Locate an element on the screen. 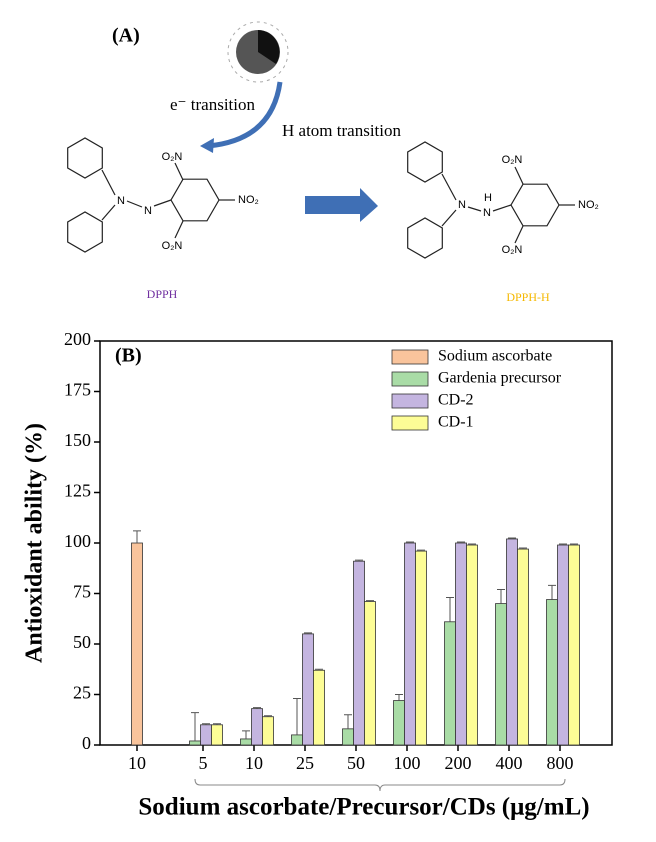 The width and height of the screenshot is (656, 842). structures is located at coordinates (321, 198).